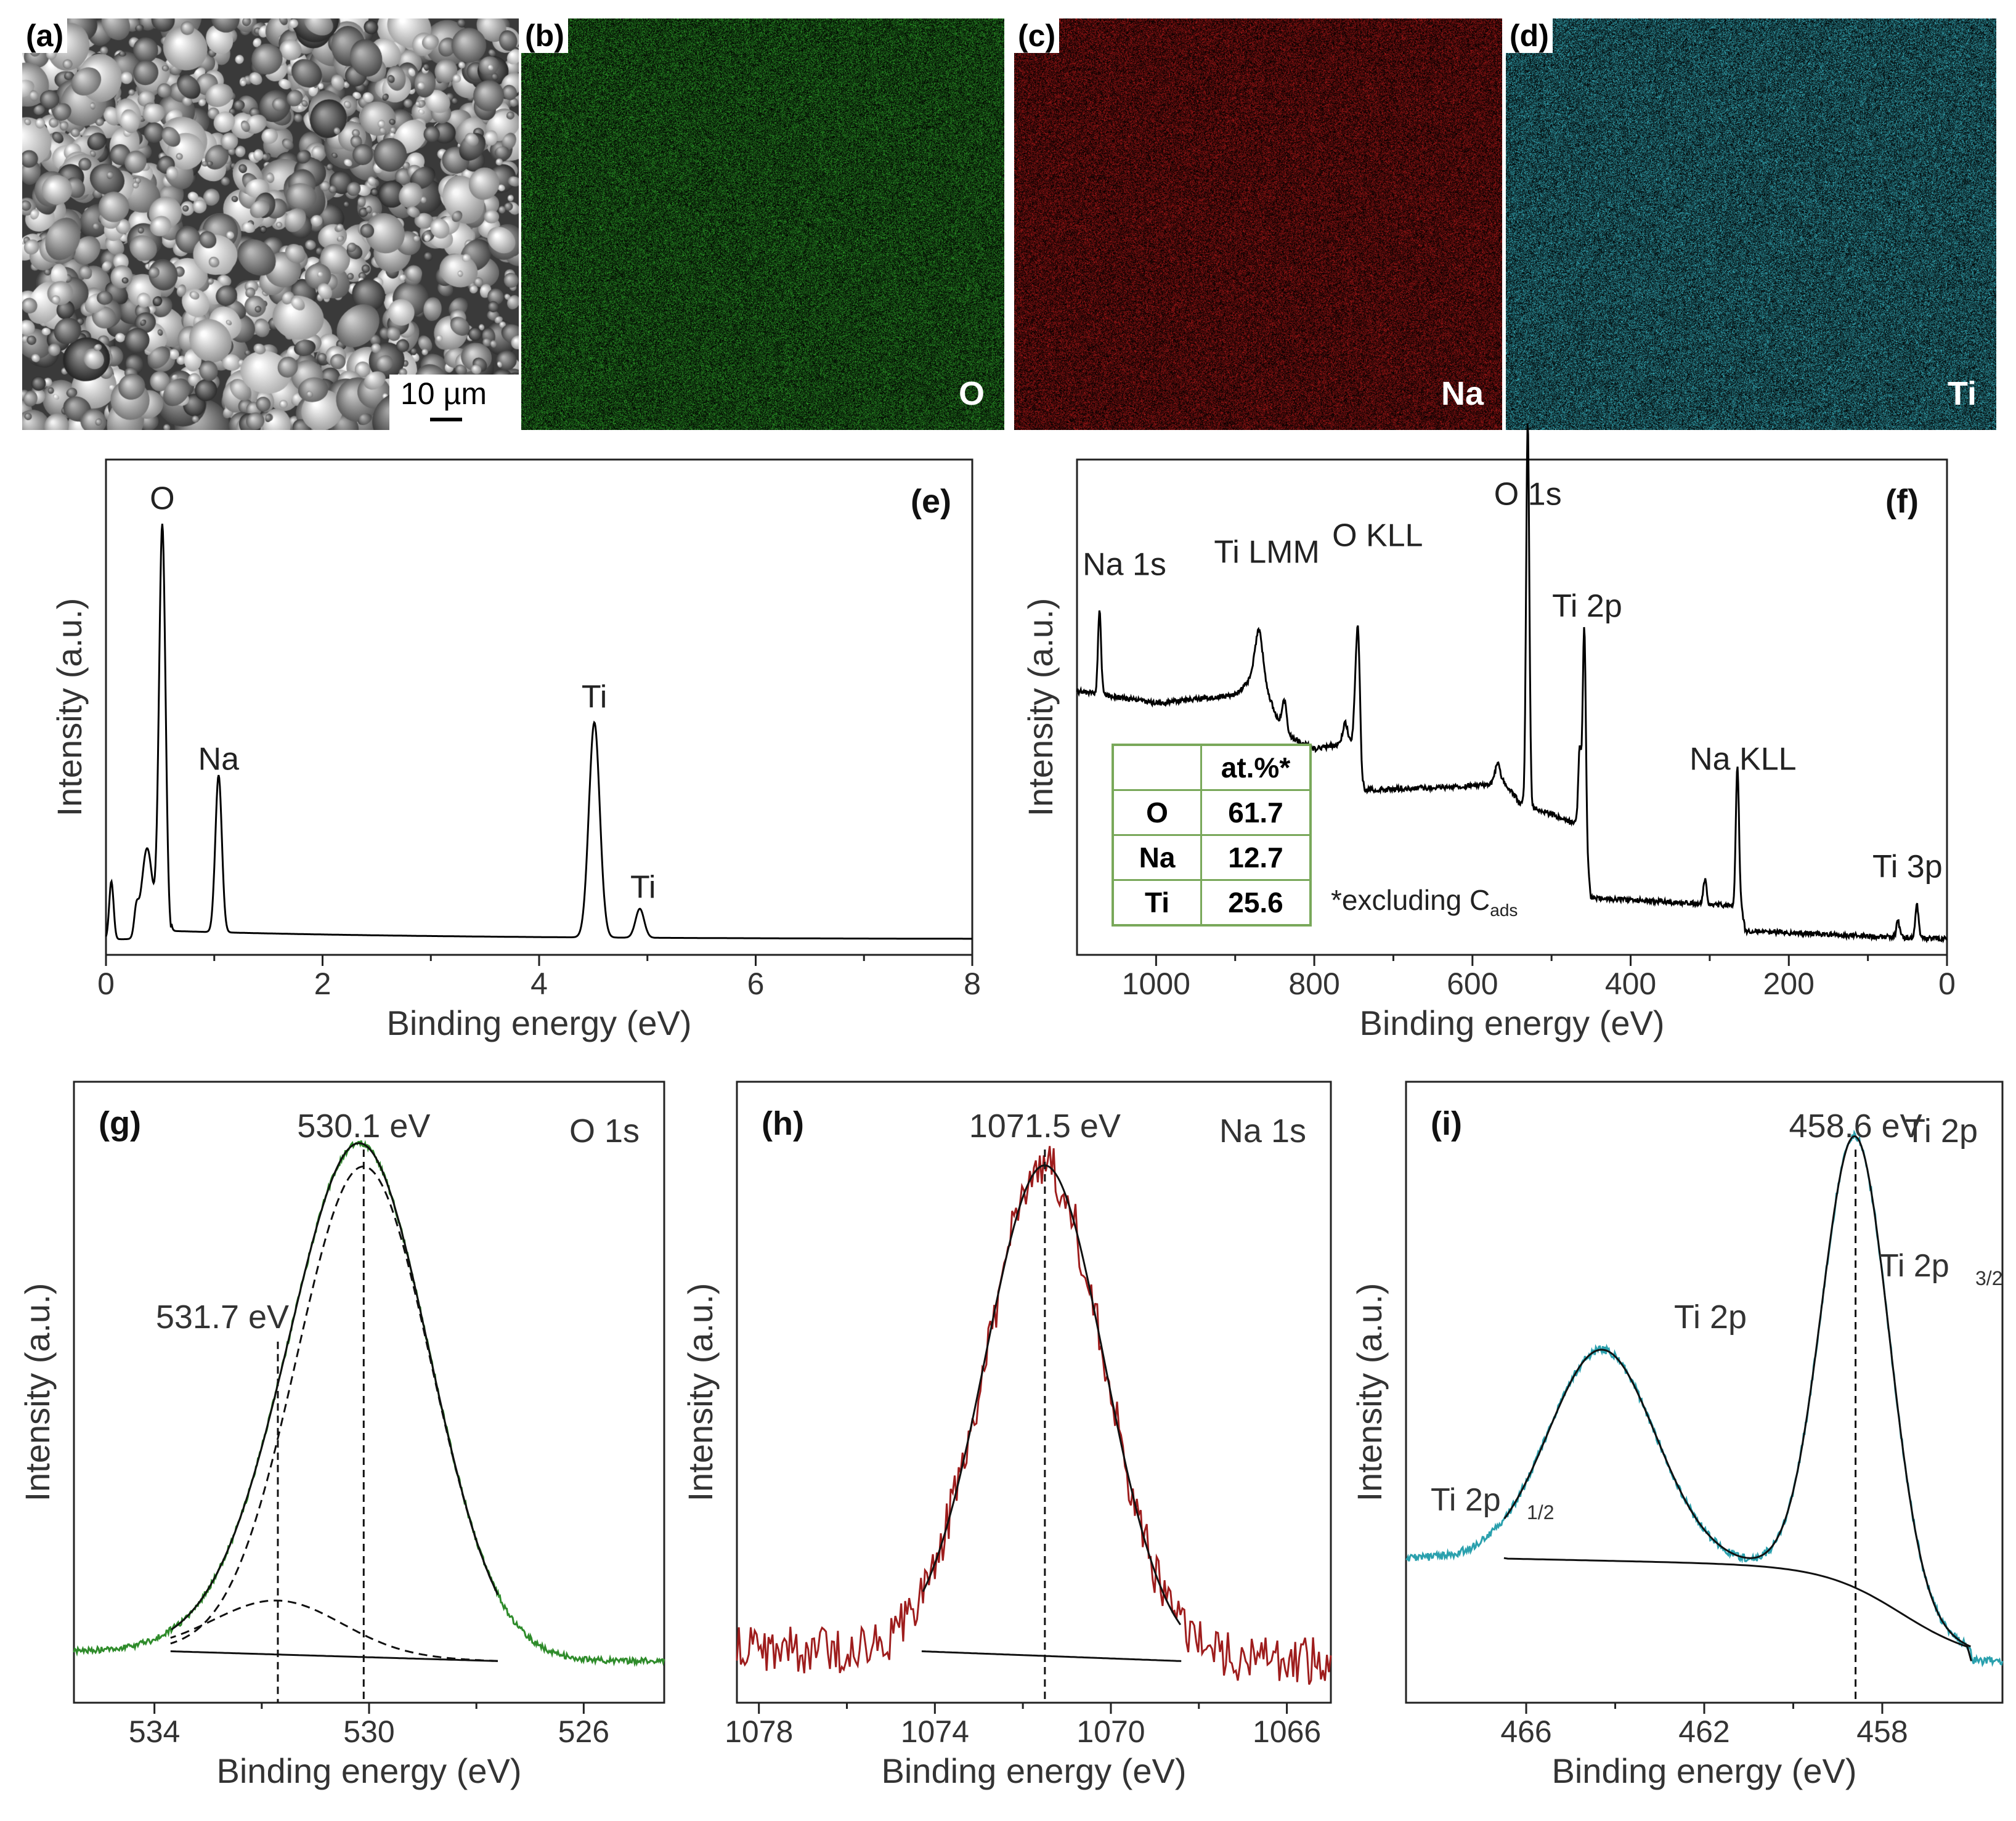 This screenshot has width=2016, height=1821. Describe the element at coordinates (1789, 984) in the screenshot. I see `x-tick-label: 200` at that location.